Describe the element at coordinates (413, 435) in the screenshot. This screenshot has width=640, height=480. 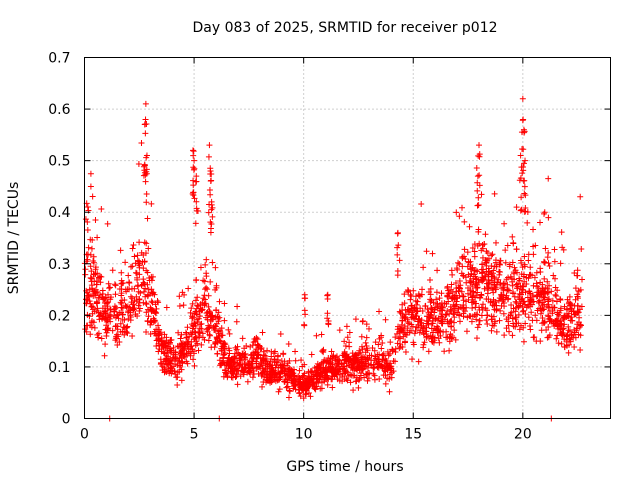
I see `x-tick-label: 15` at that location.